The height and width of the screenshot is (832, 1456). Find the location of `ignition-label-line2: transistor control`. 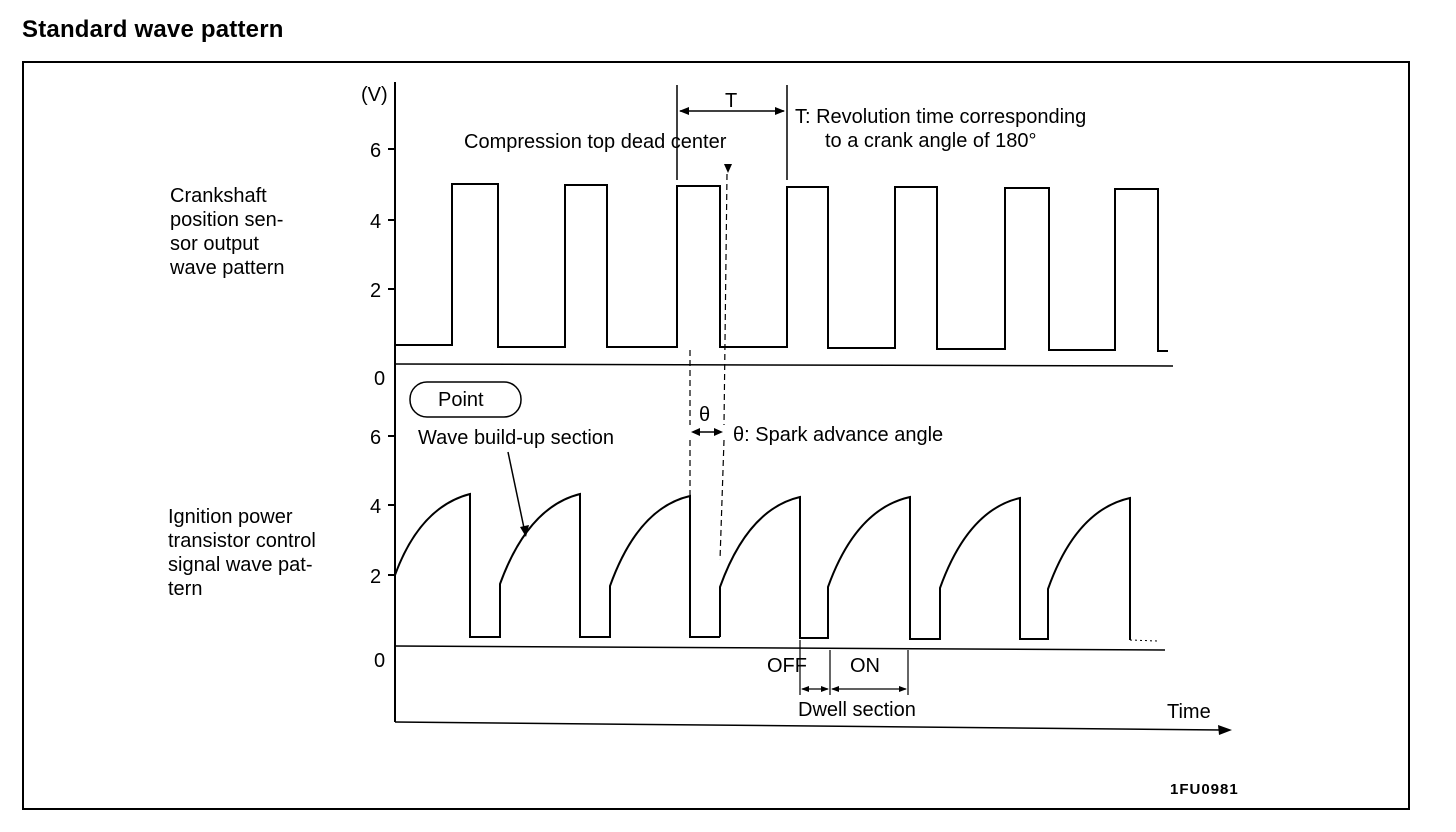

ignition-label-line2: transistor control is located at coordinates (242, 541).